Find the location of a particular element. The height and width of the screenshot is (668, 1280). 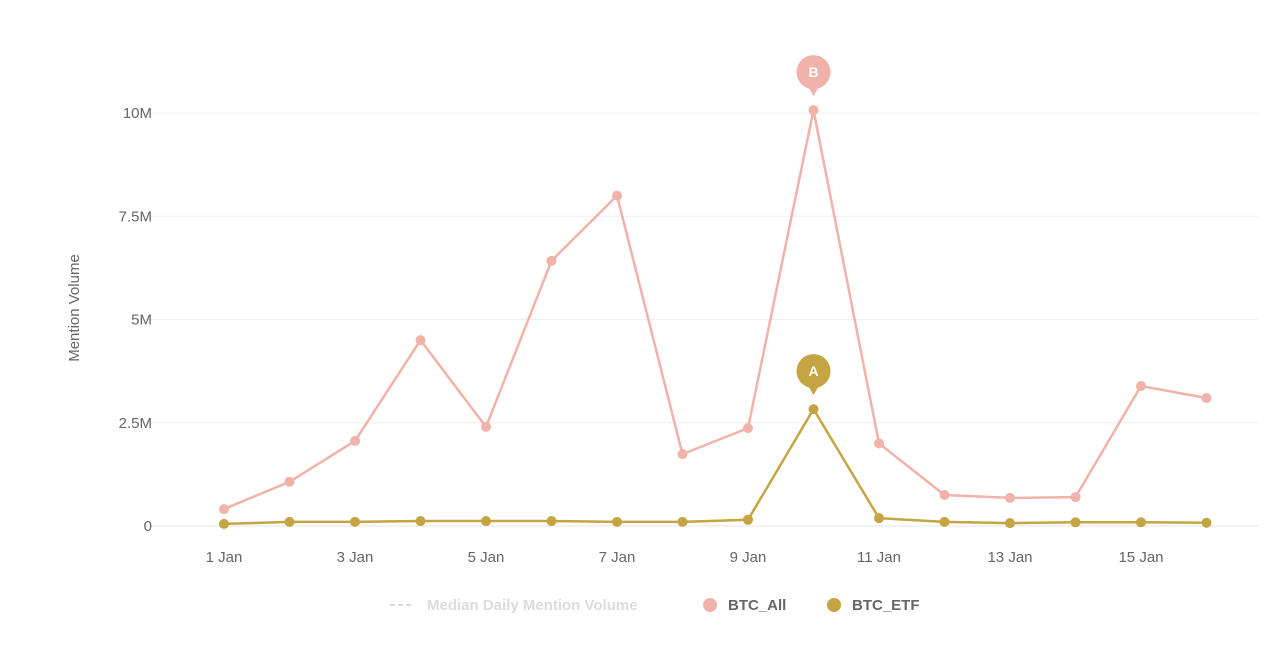

x-tick-label: 9 Jan is located at coordinates (748, 557).